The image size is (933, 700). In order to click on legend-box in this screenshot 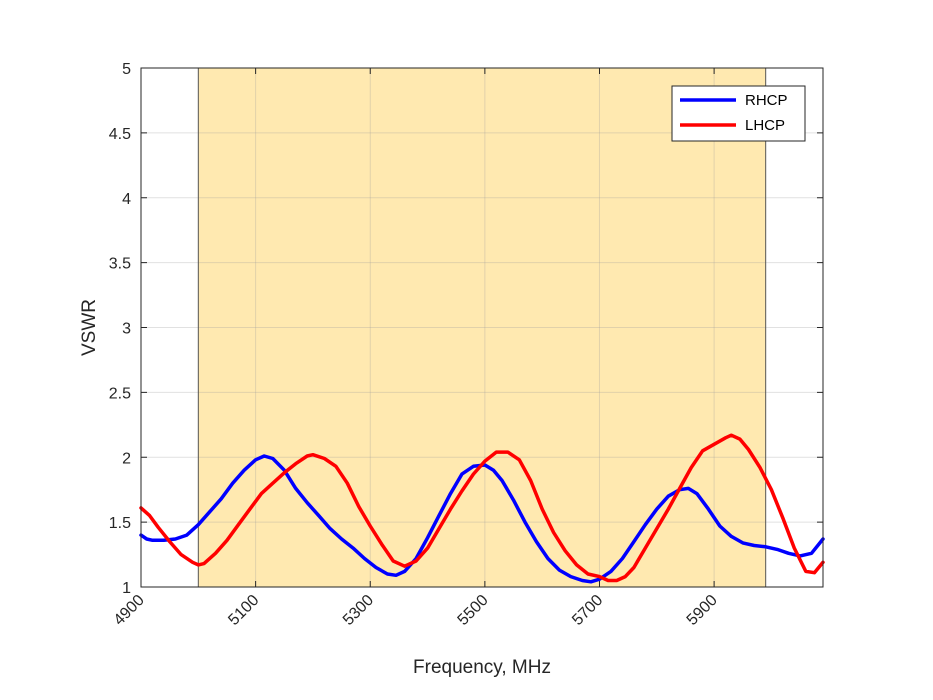, I will do `click(738, 113)`.